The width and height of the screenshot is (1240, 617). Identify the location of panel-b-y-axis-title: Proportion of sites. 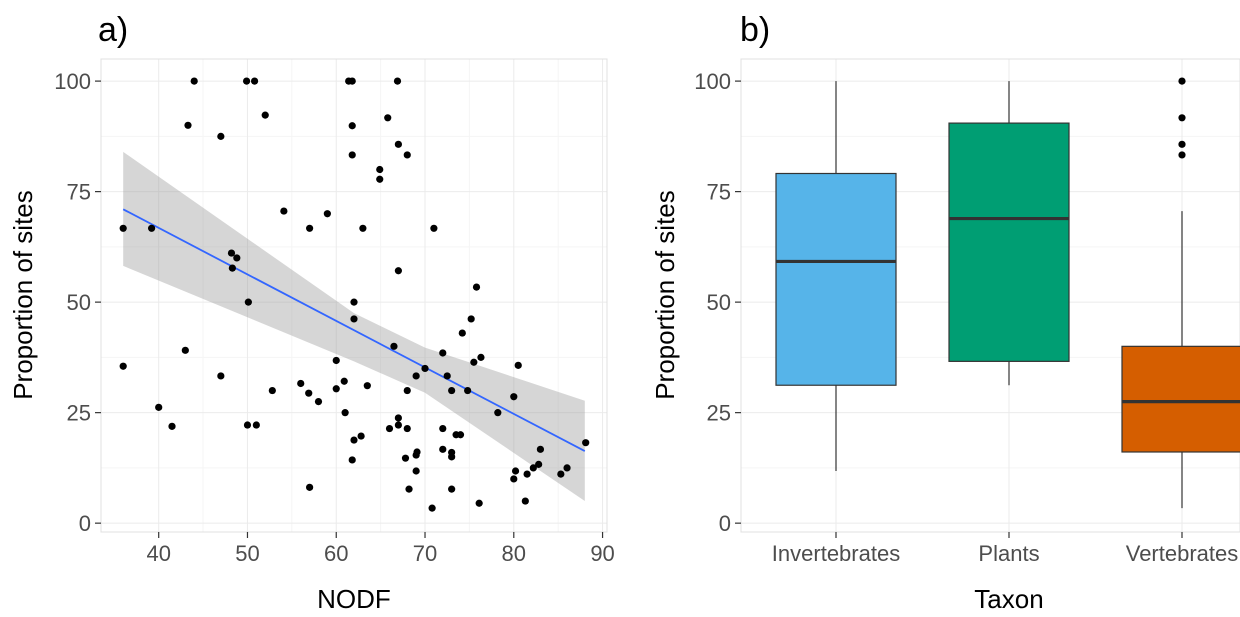
(665, 295).